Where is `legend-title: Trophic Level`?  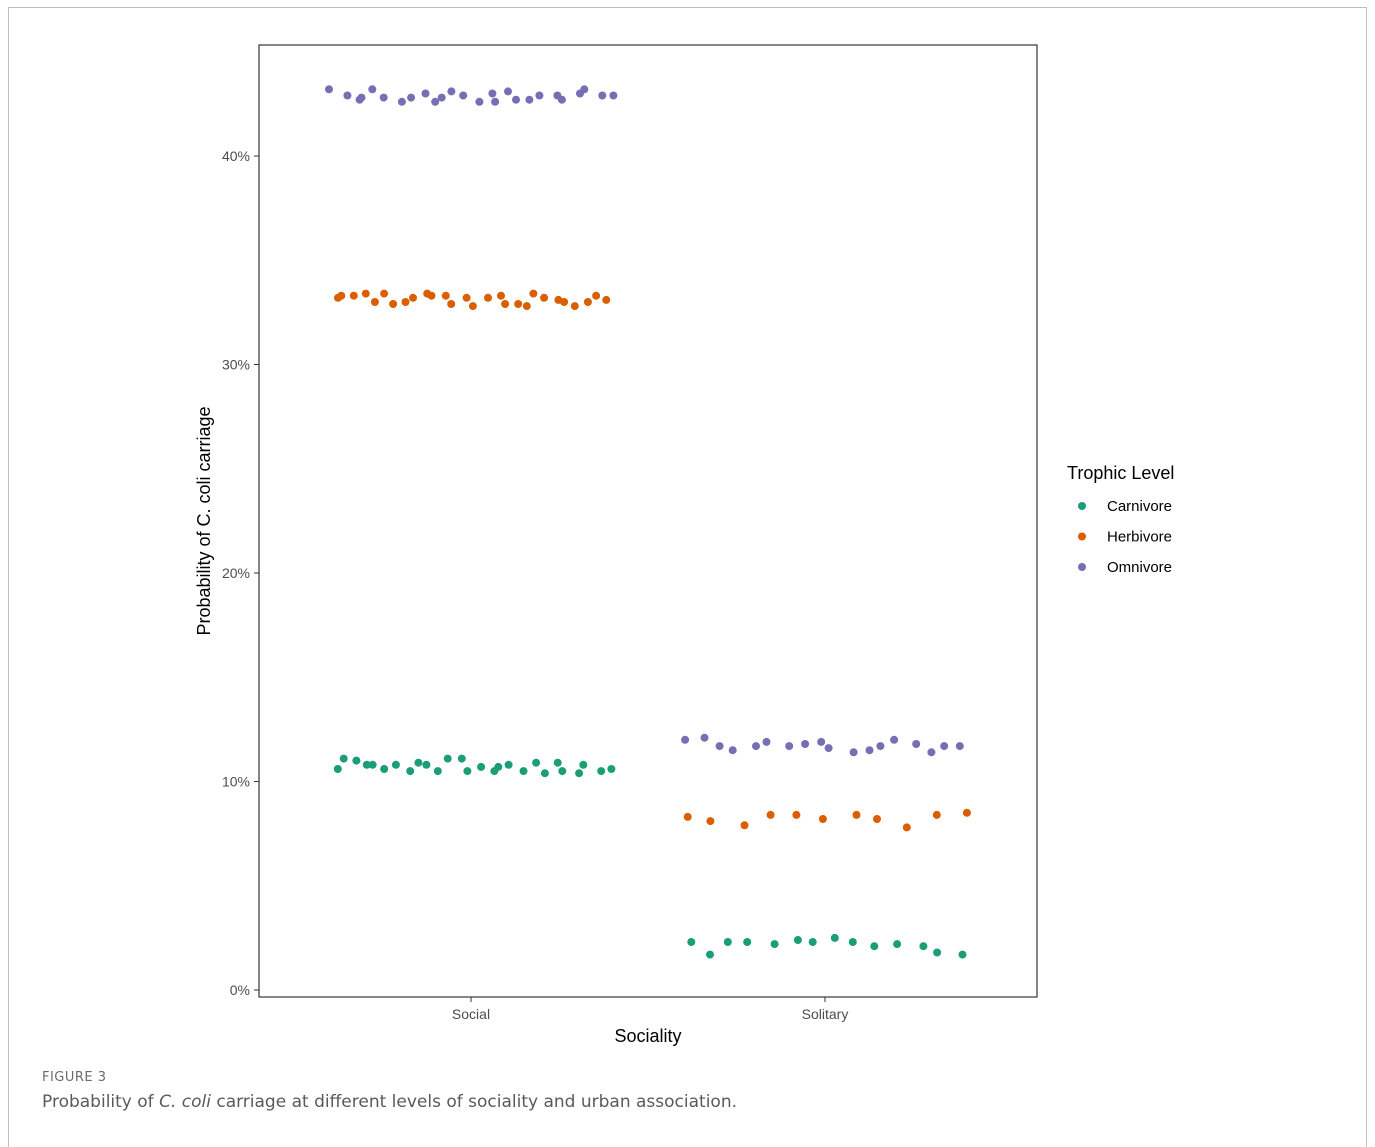 legend-title: Trophic Level is located at coordinates (1120, 473).